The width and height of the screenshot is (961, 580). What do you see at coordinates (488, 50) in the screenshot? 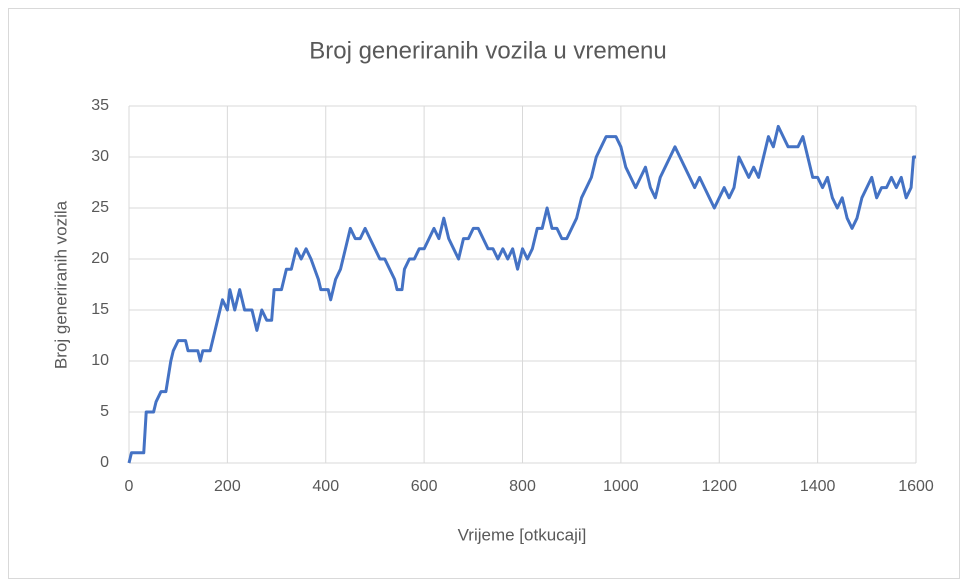
I see `chart-title: Broj generiranih vozila u vremenu` at bounding box center [488, 50].